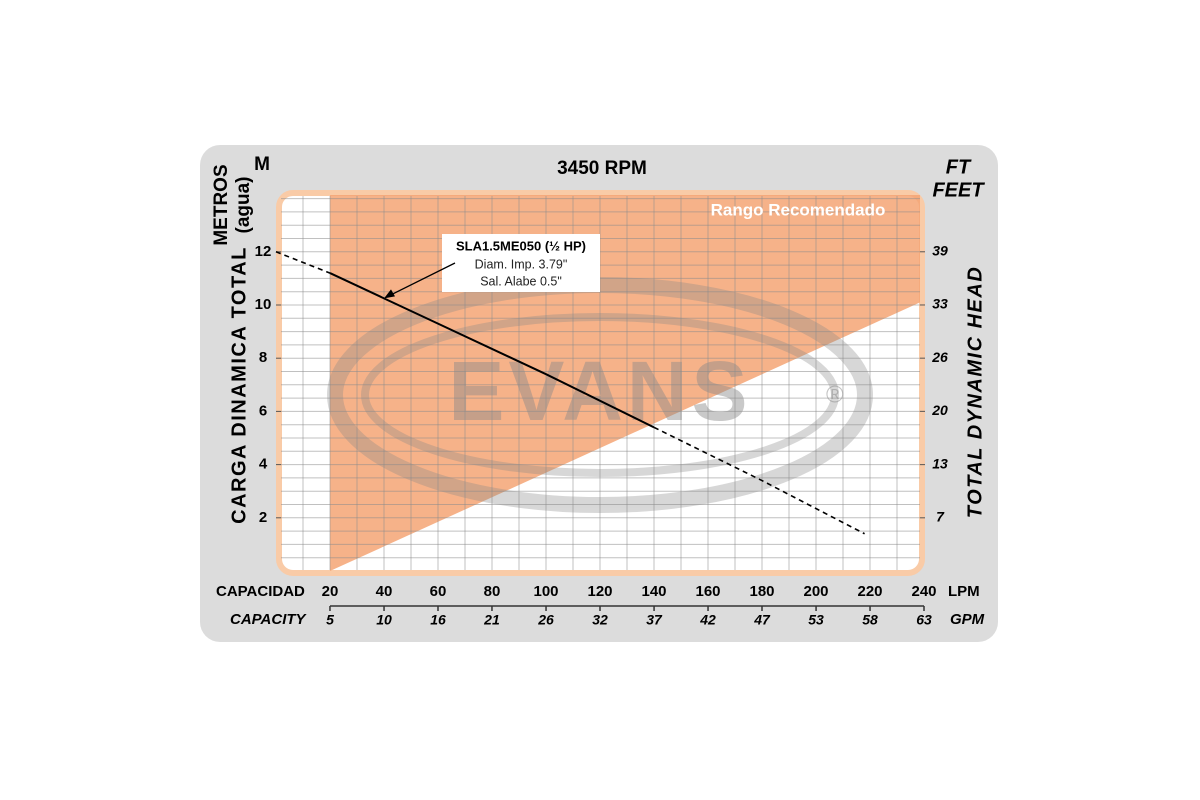 Image resolution: width=1200 pixels, height=800 pixels. What do you see at coordinates (761, 591) in the screenshot?
I see `x-tick-label: 180` at bounding box center [761, 591].